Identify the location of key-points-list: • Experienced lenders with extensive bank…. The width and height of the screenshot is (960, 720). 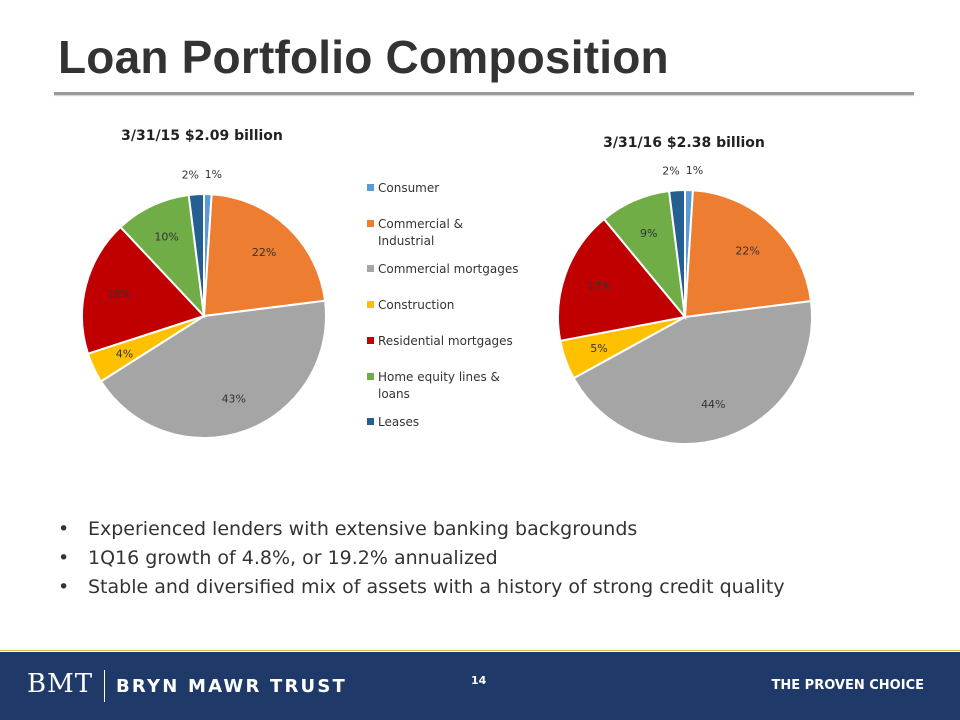
(421, 561).